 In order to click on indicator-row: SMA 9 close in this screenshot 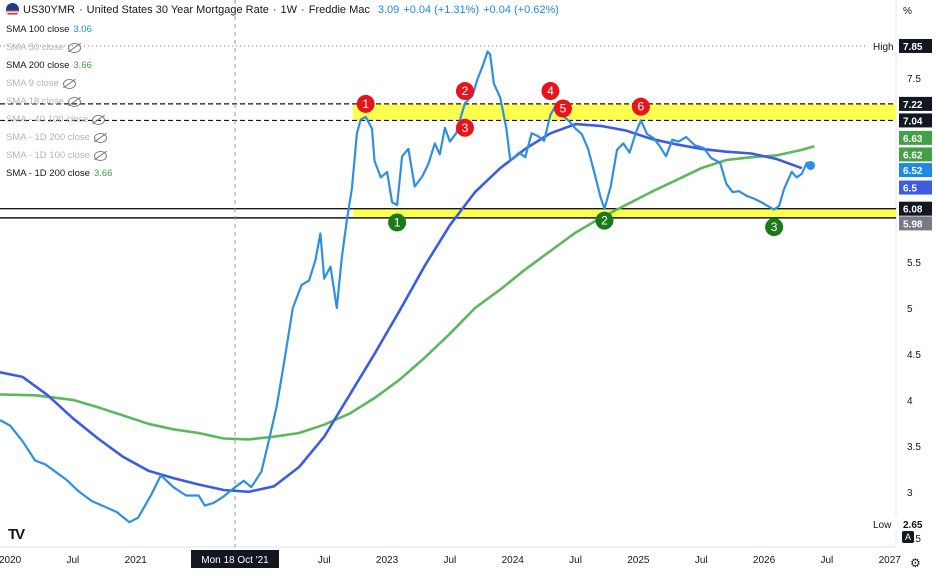, I will do `click(41, 83)`.